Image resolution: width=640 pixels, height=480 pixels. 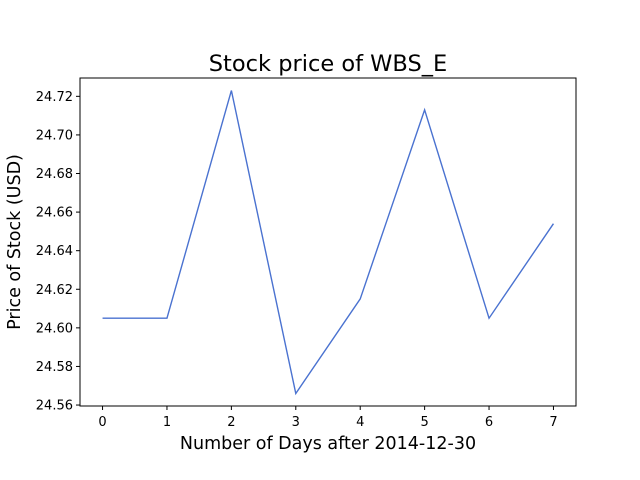 I want to click on x-axis: 0 1 2 3 4 5 6 7, so click(x=328, y=418).